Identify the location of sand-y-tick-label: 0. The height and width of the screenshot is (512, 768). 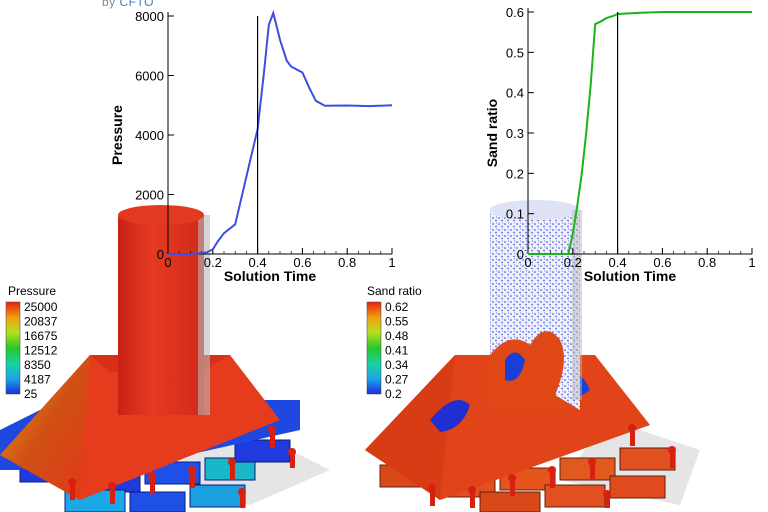
(520, 254).